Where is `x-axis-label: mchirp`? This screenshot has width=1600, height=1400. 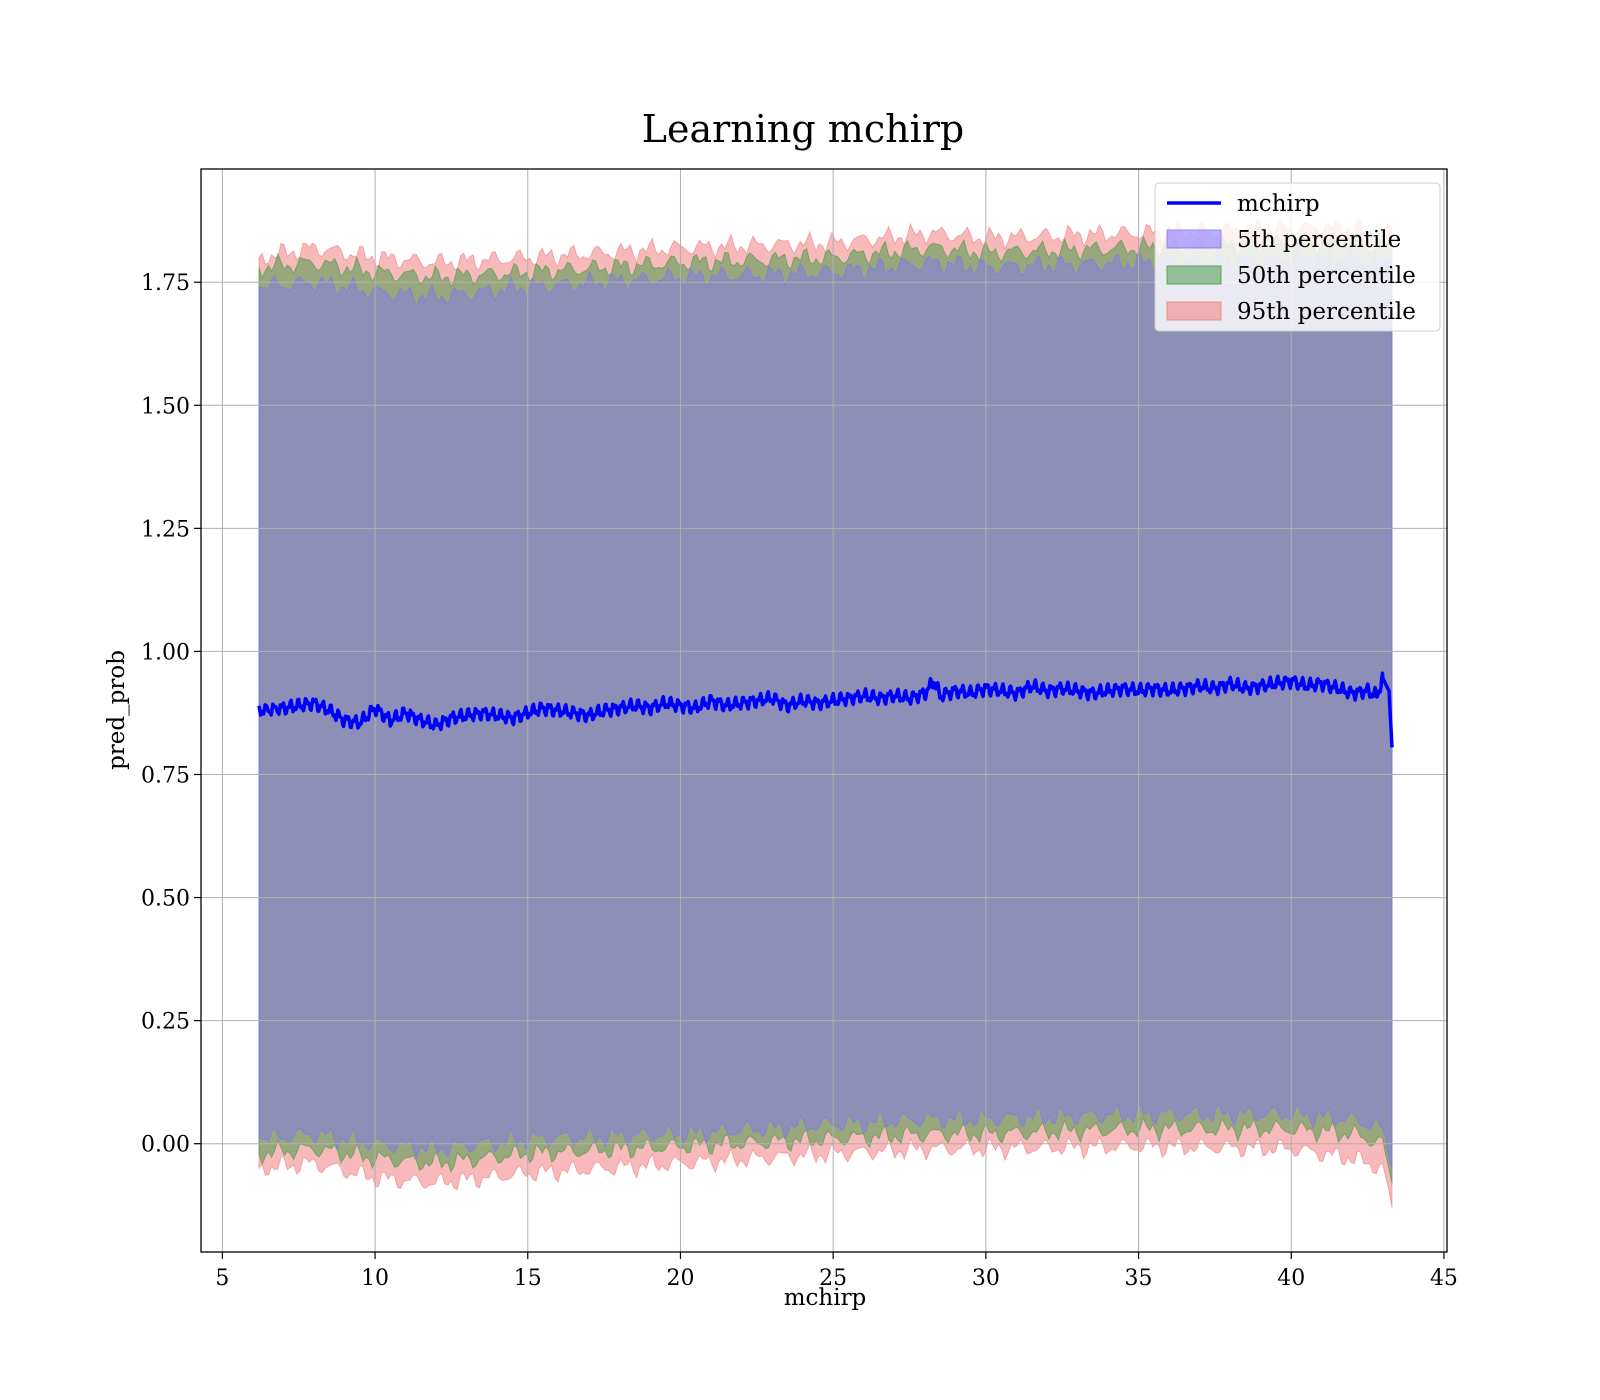
x-axis-label: mchirp is located at coordinates (825, 1298).